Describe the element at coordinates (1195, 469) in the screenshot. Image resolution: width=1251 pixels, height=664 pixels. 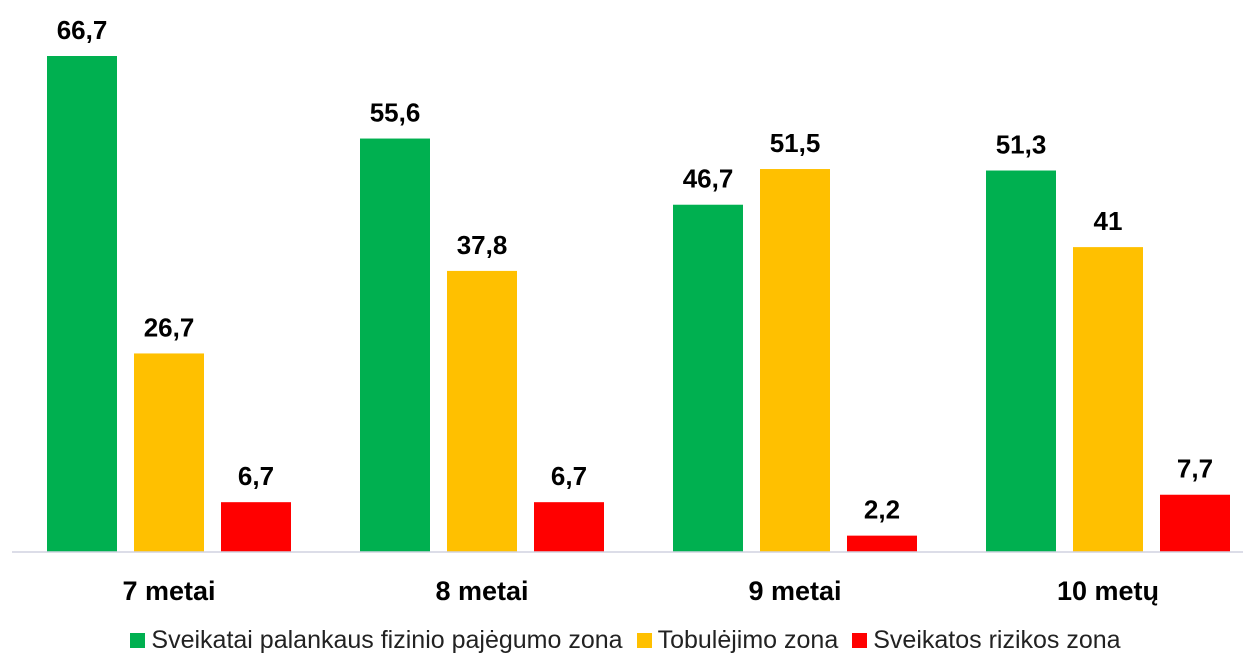
I see `data-label-4-3: 7,7` at that location.